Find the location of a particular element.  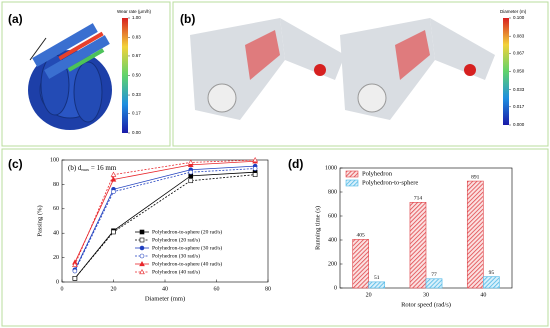

colorbar-tick-label: 0.17 is located at coordinates (136, 113).